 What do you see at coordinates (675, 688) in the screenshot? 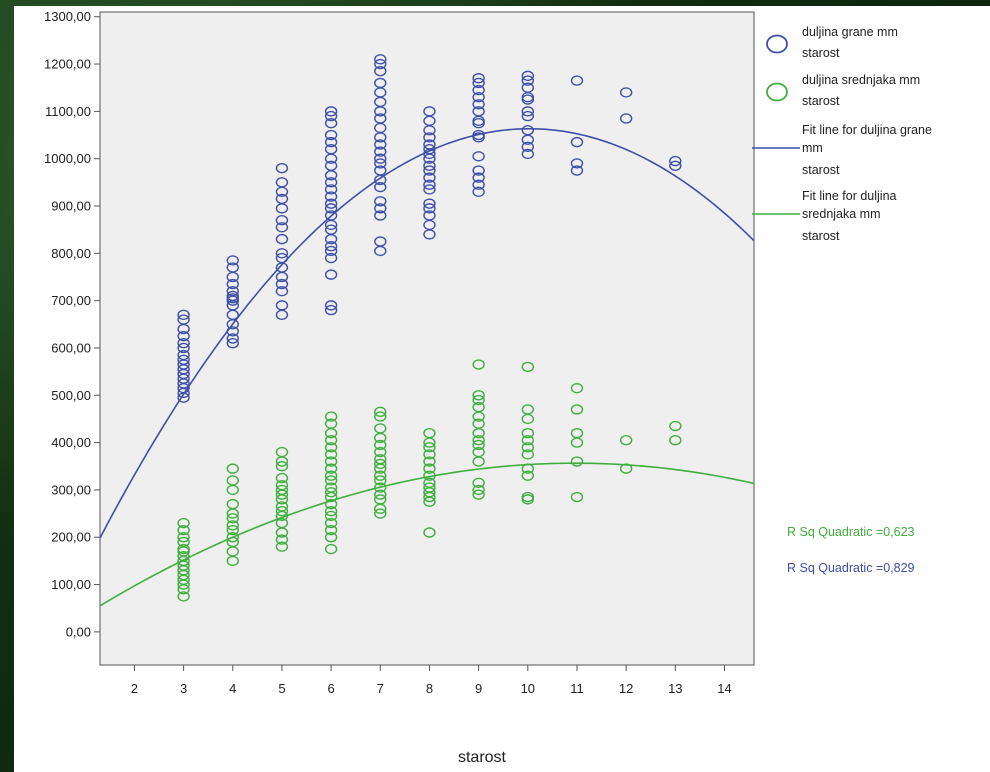
I see `x-tick-label: 13` at bounding box center [675, 688].